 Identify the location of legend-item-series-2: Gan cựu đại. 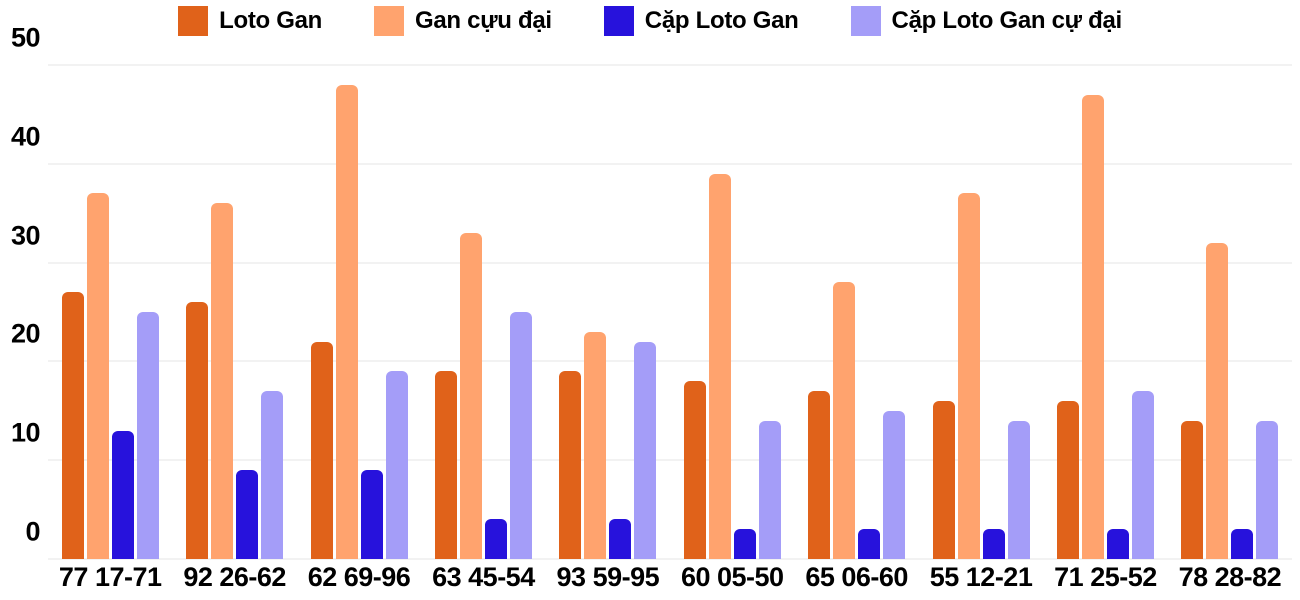
(463, 21).